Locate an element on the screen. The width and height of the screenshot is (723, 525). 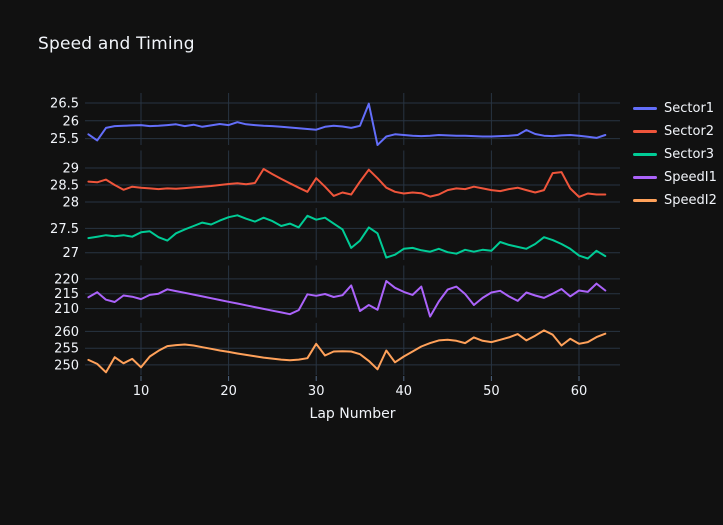
y-tick-label: 28.5 is located at coordinates (64, 186).